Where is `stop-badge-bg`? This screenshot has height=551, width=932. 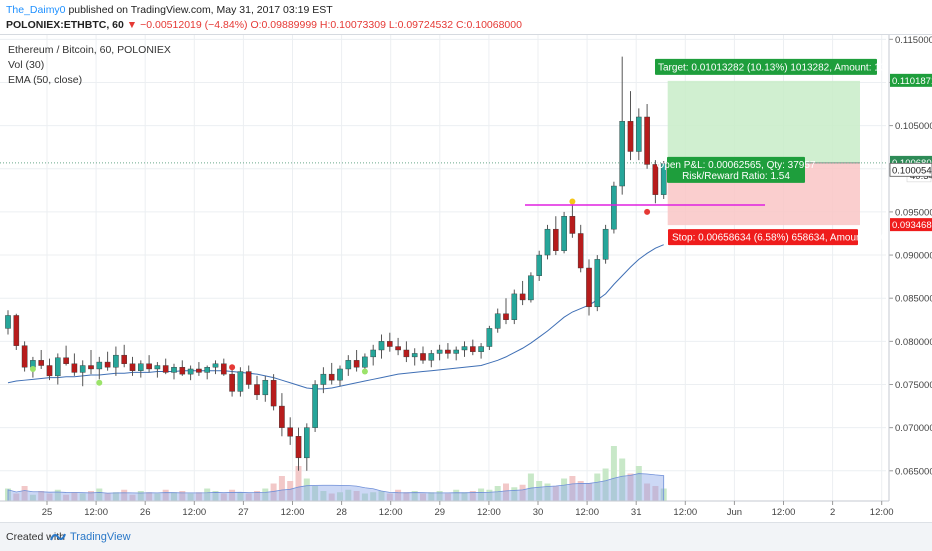 stop-badge-bg is located at coordinates (911, 225).